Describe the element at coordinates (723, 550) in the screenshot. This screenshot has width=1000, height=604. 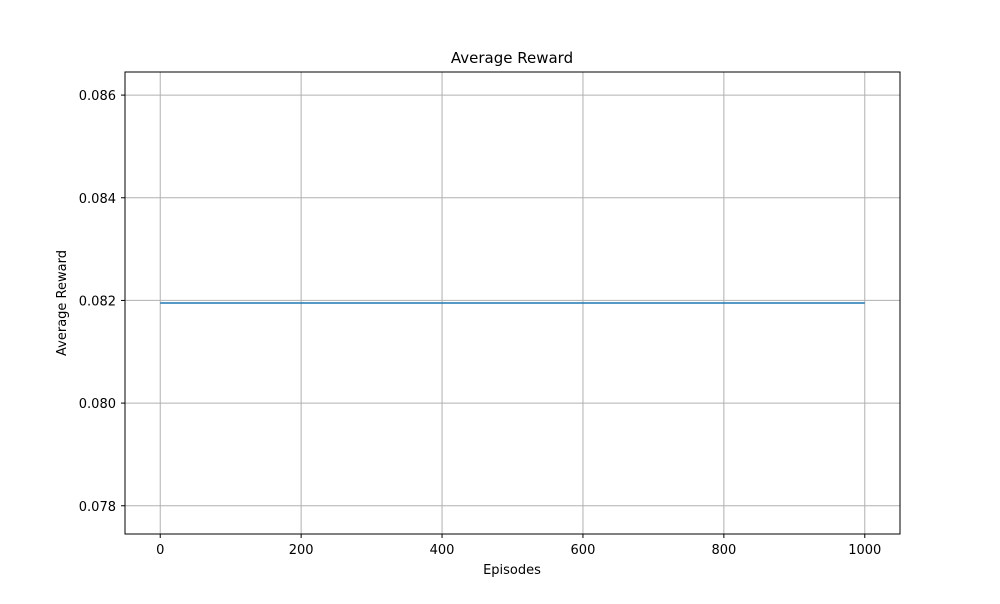
I see `x-tick-label: 800` at that location.